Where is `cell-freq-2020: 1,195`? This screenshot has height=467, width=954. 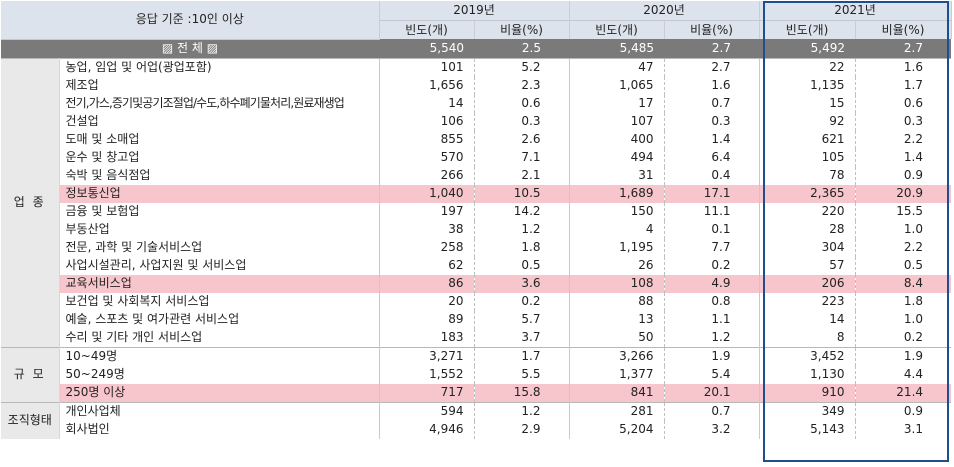
cell-freq-2020: 1,195 is located at coordinates (616, 247).